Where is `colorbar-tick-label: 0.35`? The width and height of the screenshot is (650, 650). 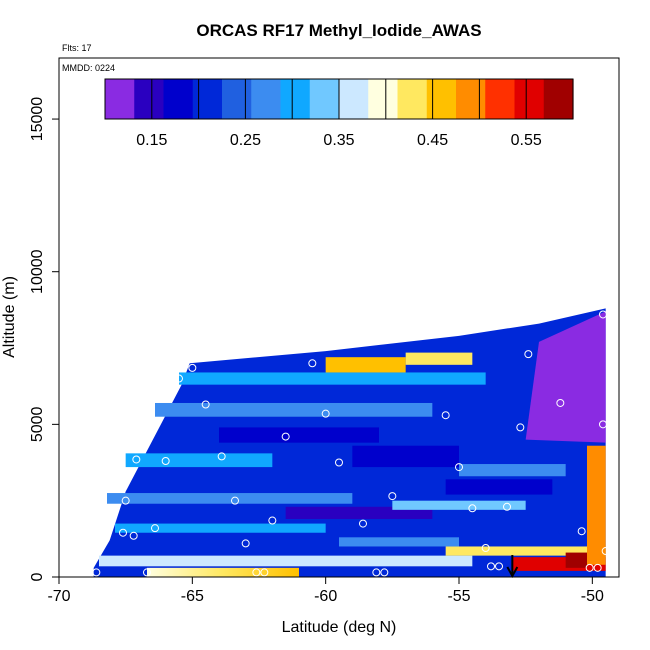 colorbar-tick-label: 0.35 is located at coordinates (338, 140).